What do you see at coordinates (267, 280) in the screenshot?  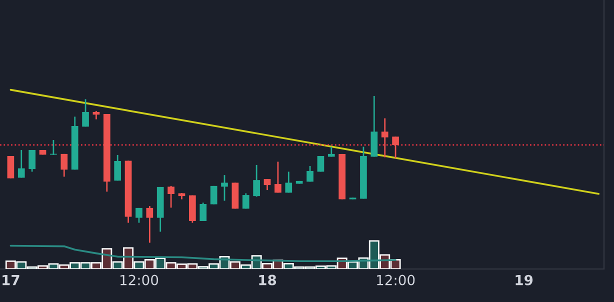 I see `x-tick-label: 18` at bounding box center [267, 280].